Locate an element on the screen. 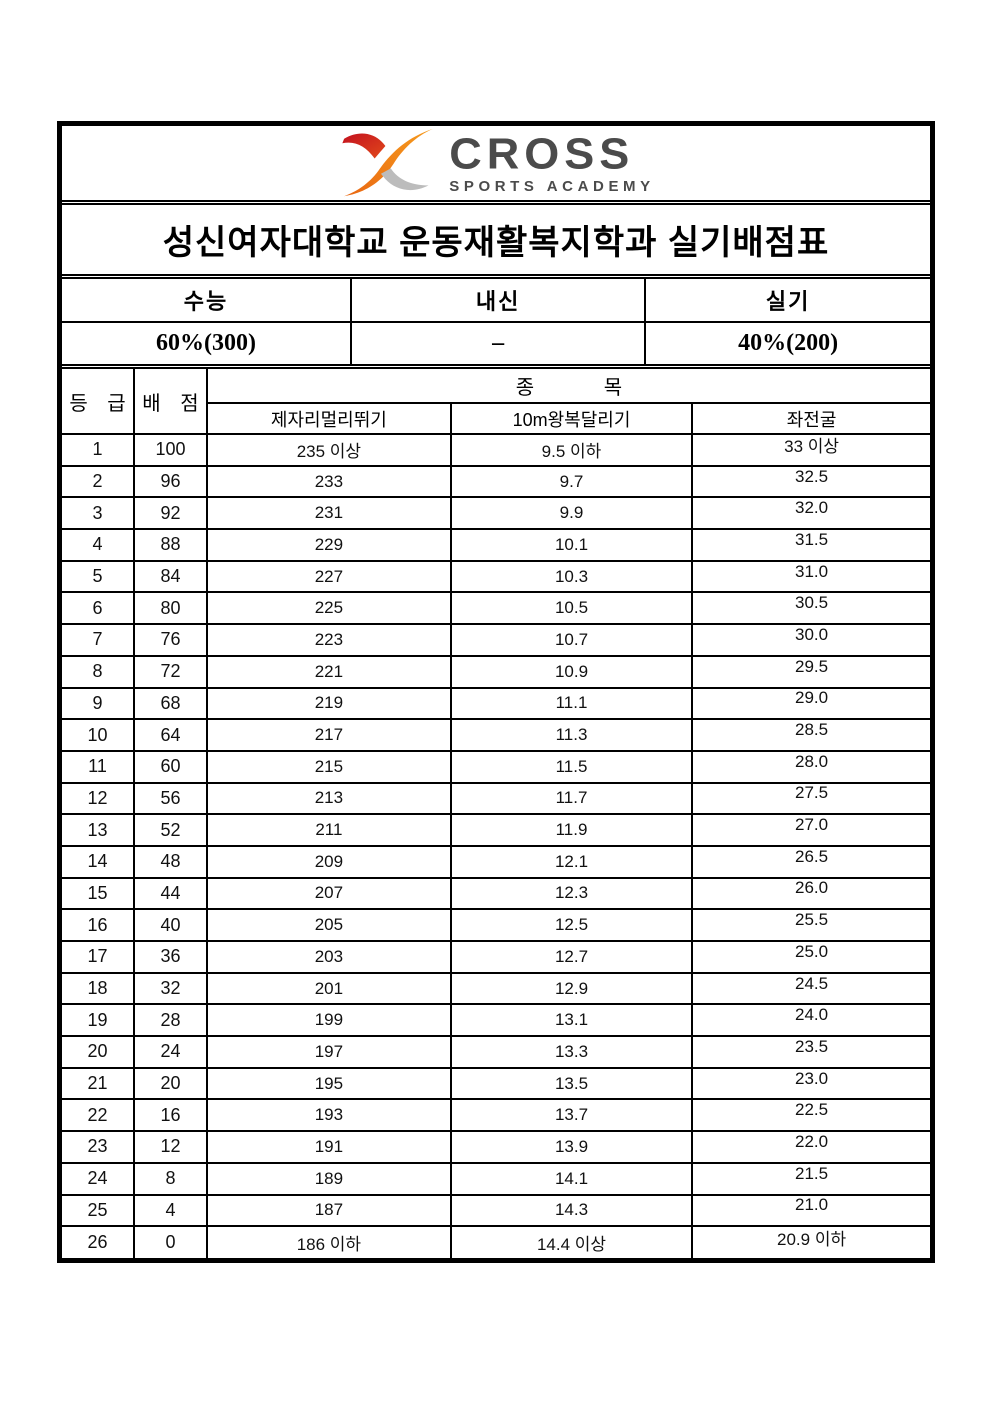 The height and width of the screenshot is (1403, 992). jump-cell: 213 is located at coordinates (328, 798).